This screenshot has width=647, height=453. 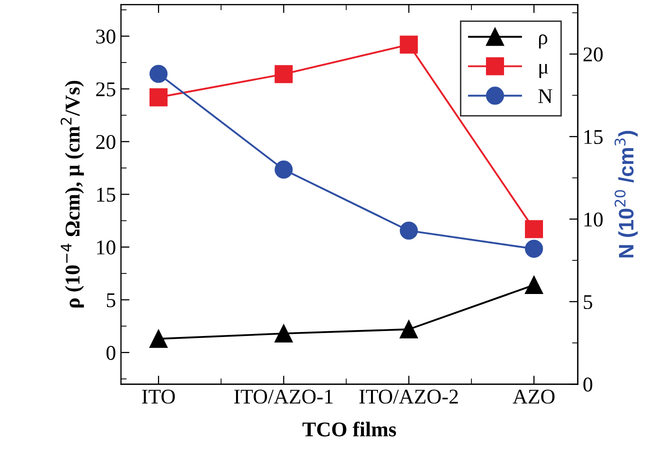 What do you see at coordinates (545, 96) in the screenshot?
I see `legend-label: N` at bounding box center [545, 96].